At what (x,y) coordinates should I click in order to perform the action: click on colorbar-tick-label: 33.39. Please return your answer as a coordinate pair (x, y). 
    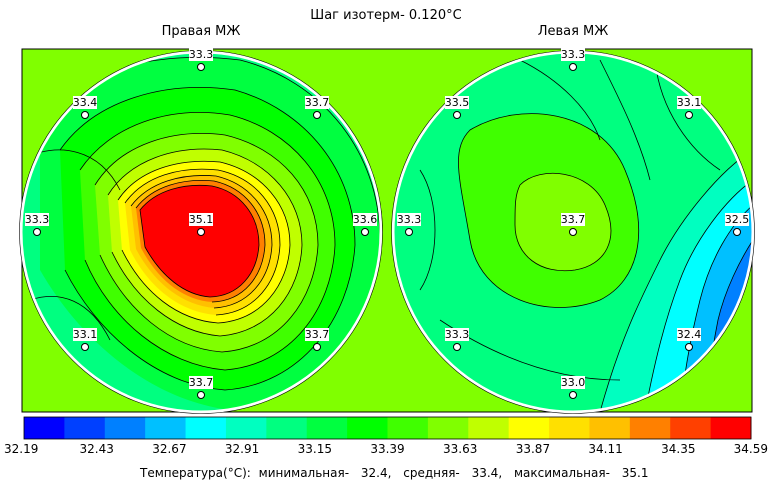
    Looking at the image, I should click on (387, 449).